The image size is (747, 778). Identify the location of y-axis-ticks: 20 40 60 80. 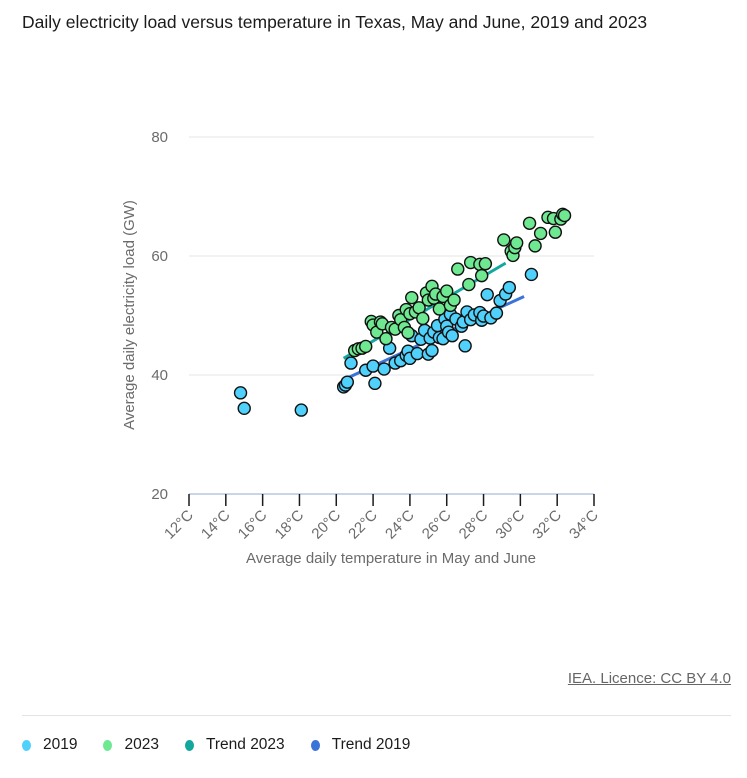
(159, 316).